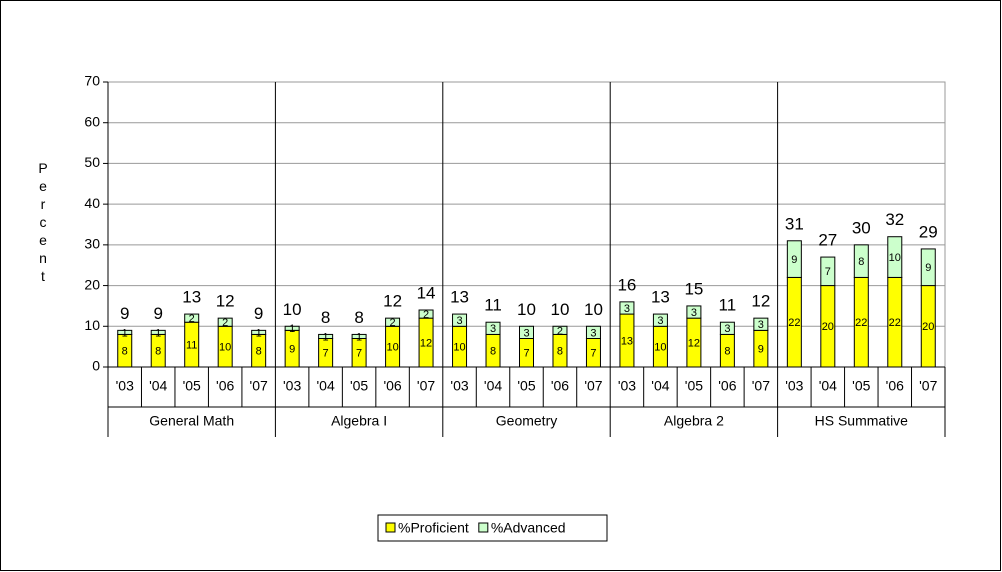 The image size is (1002, 572). I want to click on y-tick-label: 10, so click(92, 325).